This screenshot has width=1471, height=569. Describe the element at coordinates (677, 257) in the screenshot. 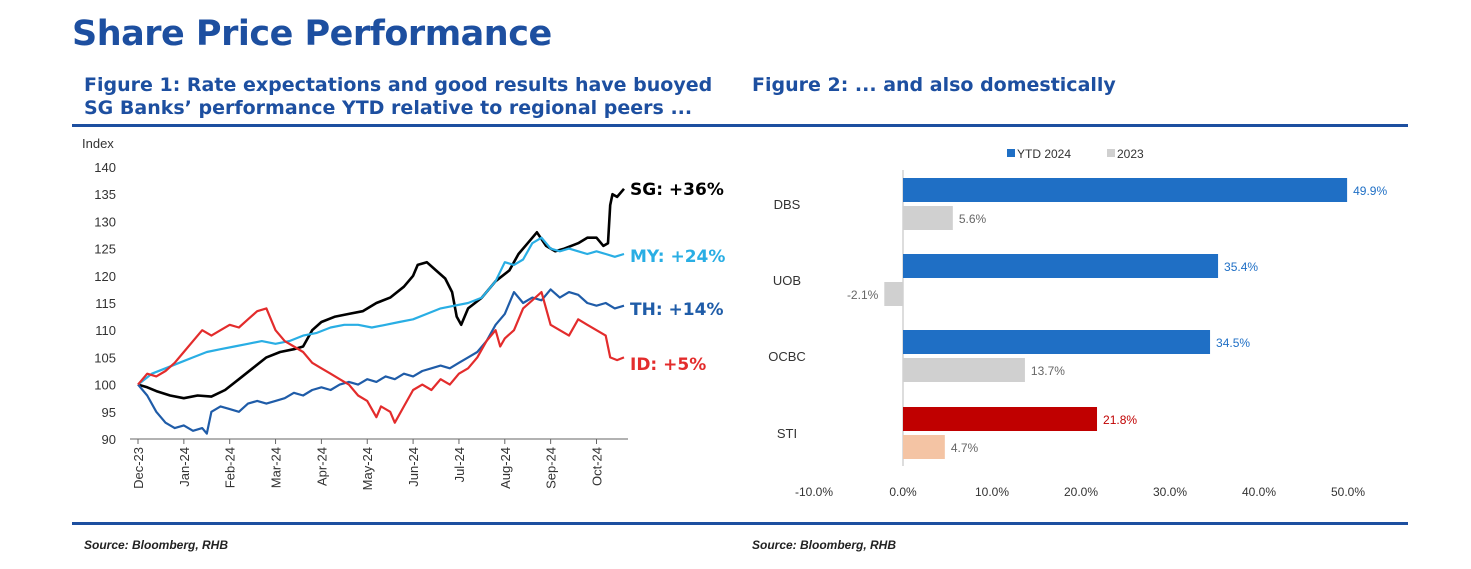

I see `series-end-label-my: MY: +24%` at that location.